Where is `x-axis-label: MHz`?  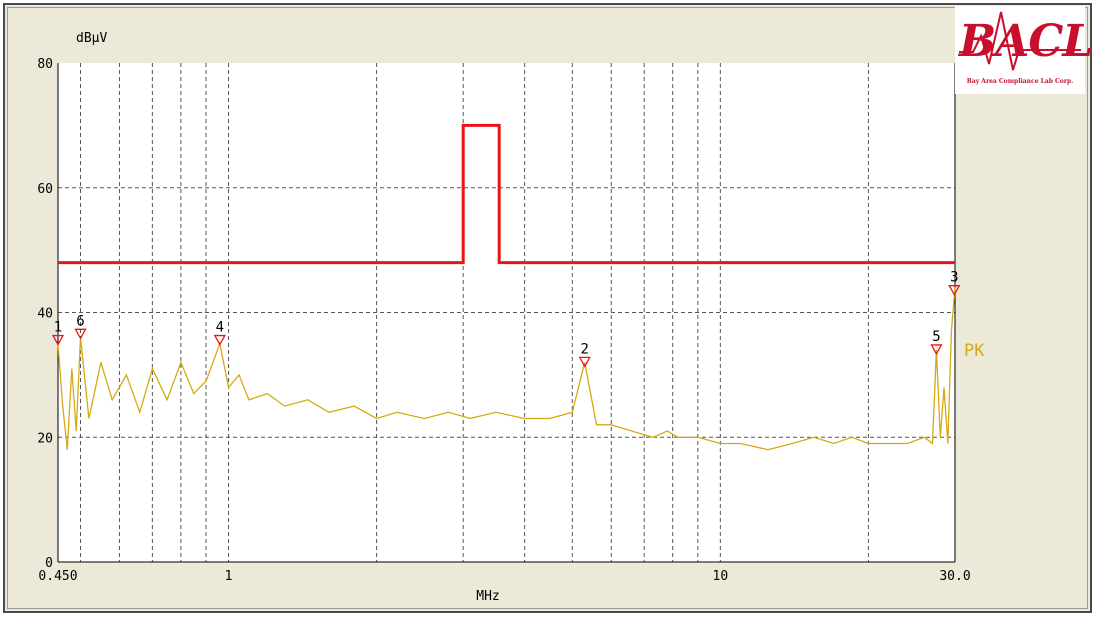 x-axis-label: MHz is located at coordinates (487, 596).